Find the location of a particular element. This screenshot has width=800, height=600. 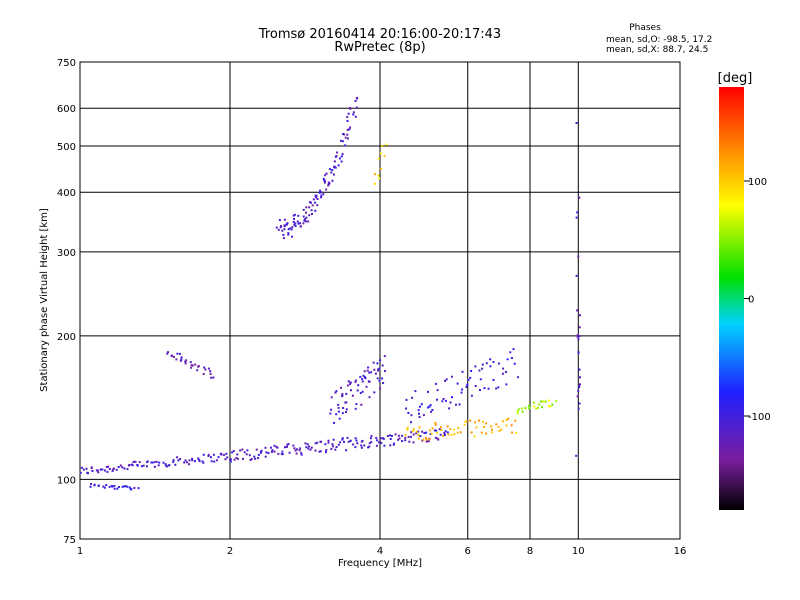

x-tick-label: 2 is located at coordinates (230, 551).